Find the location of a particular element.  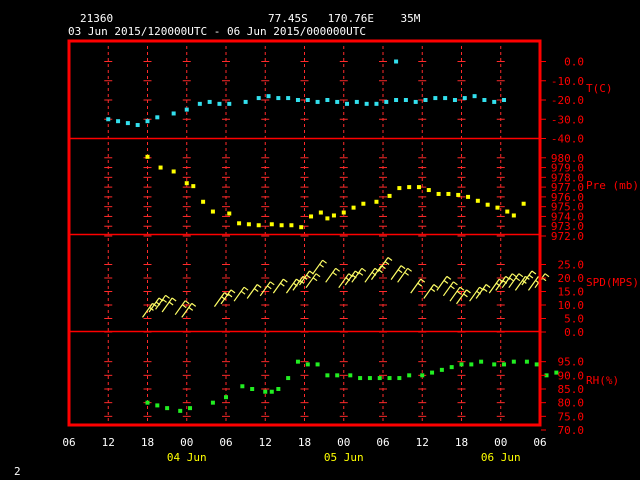

ytick-temperature-1: -10.0 is located at coordinates (567, 81).